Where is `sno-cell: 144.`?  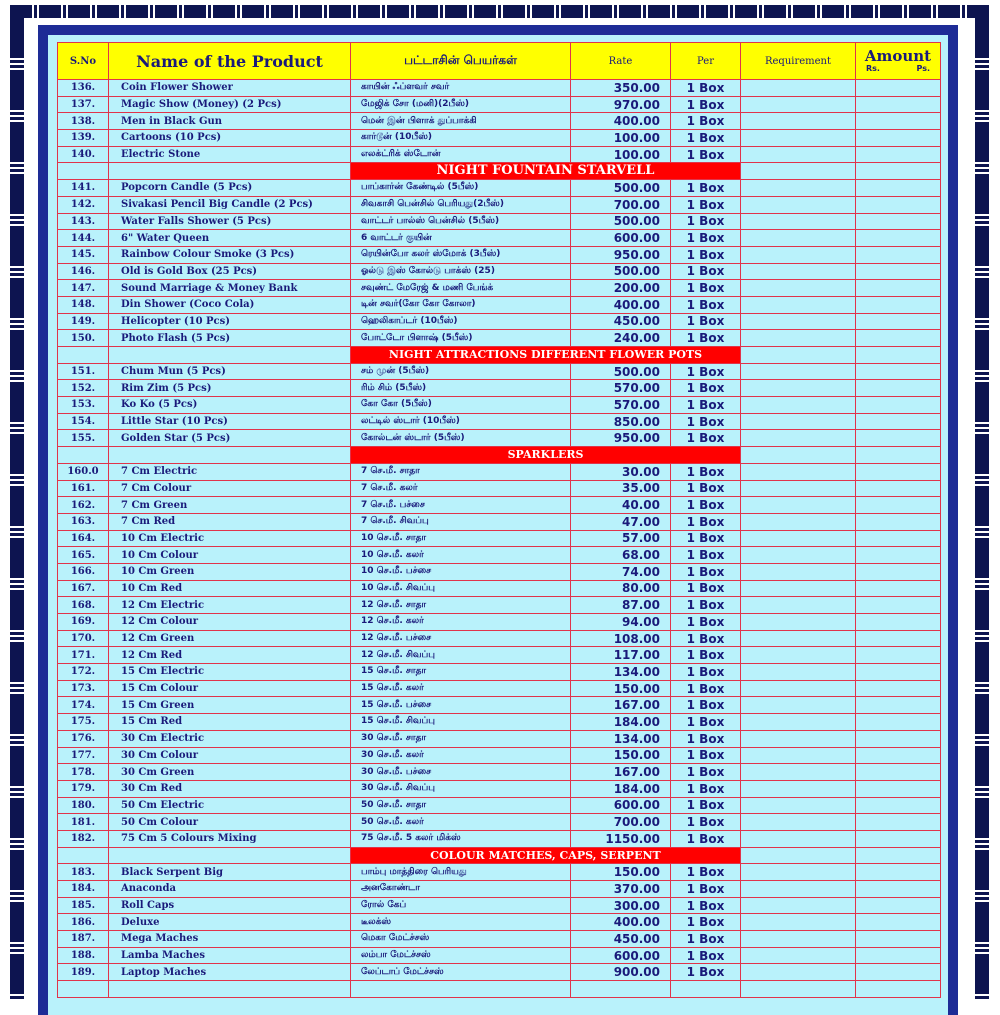
sno-cell: 144. is located at coordinates (83, 238).